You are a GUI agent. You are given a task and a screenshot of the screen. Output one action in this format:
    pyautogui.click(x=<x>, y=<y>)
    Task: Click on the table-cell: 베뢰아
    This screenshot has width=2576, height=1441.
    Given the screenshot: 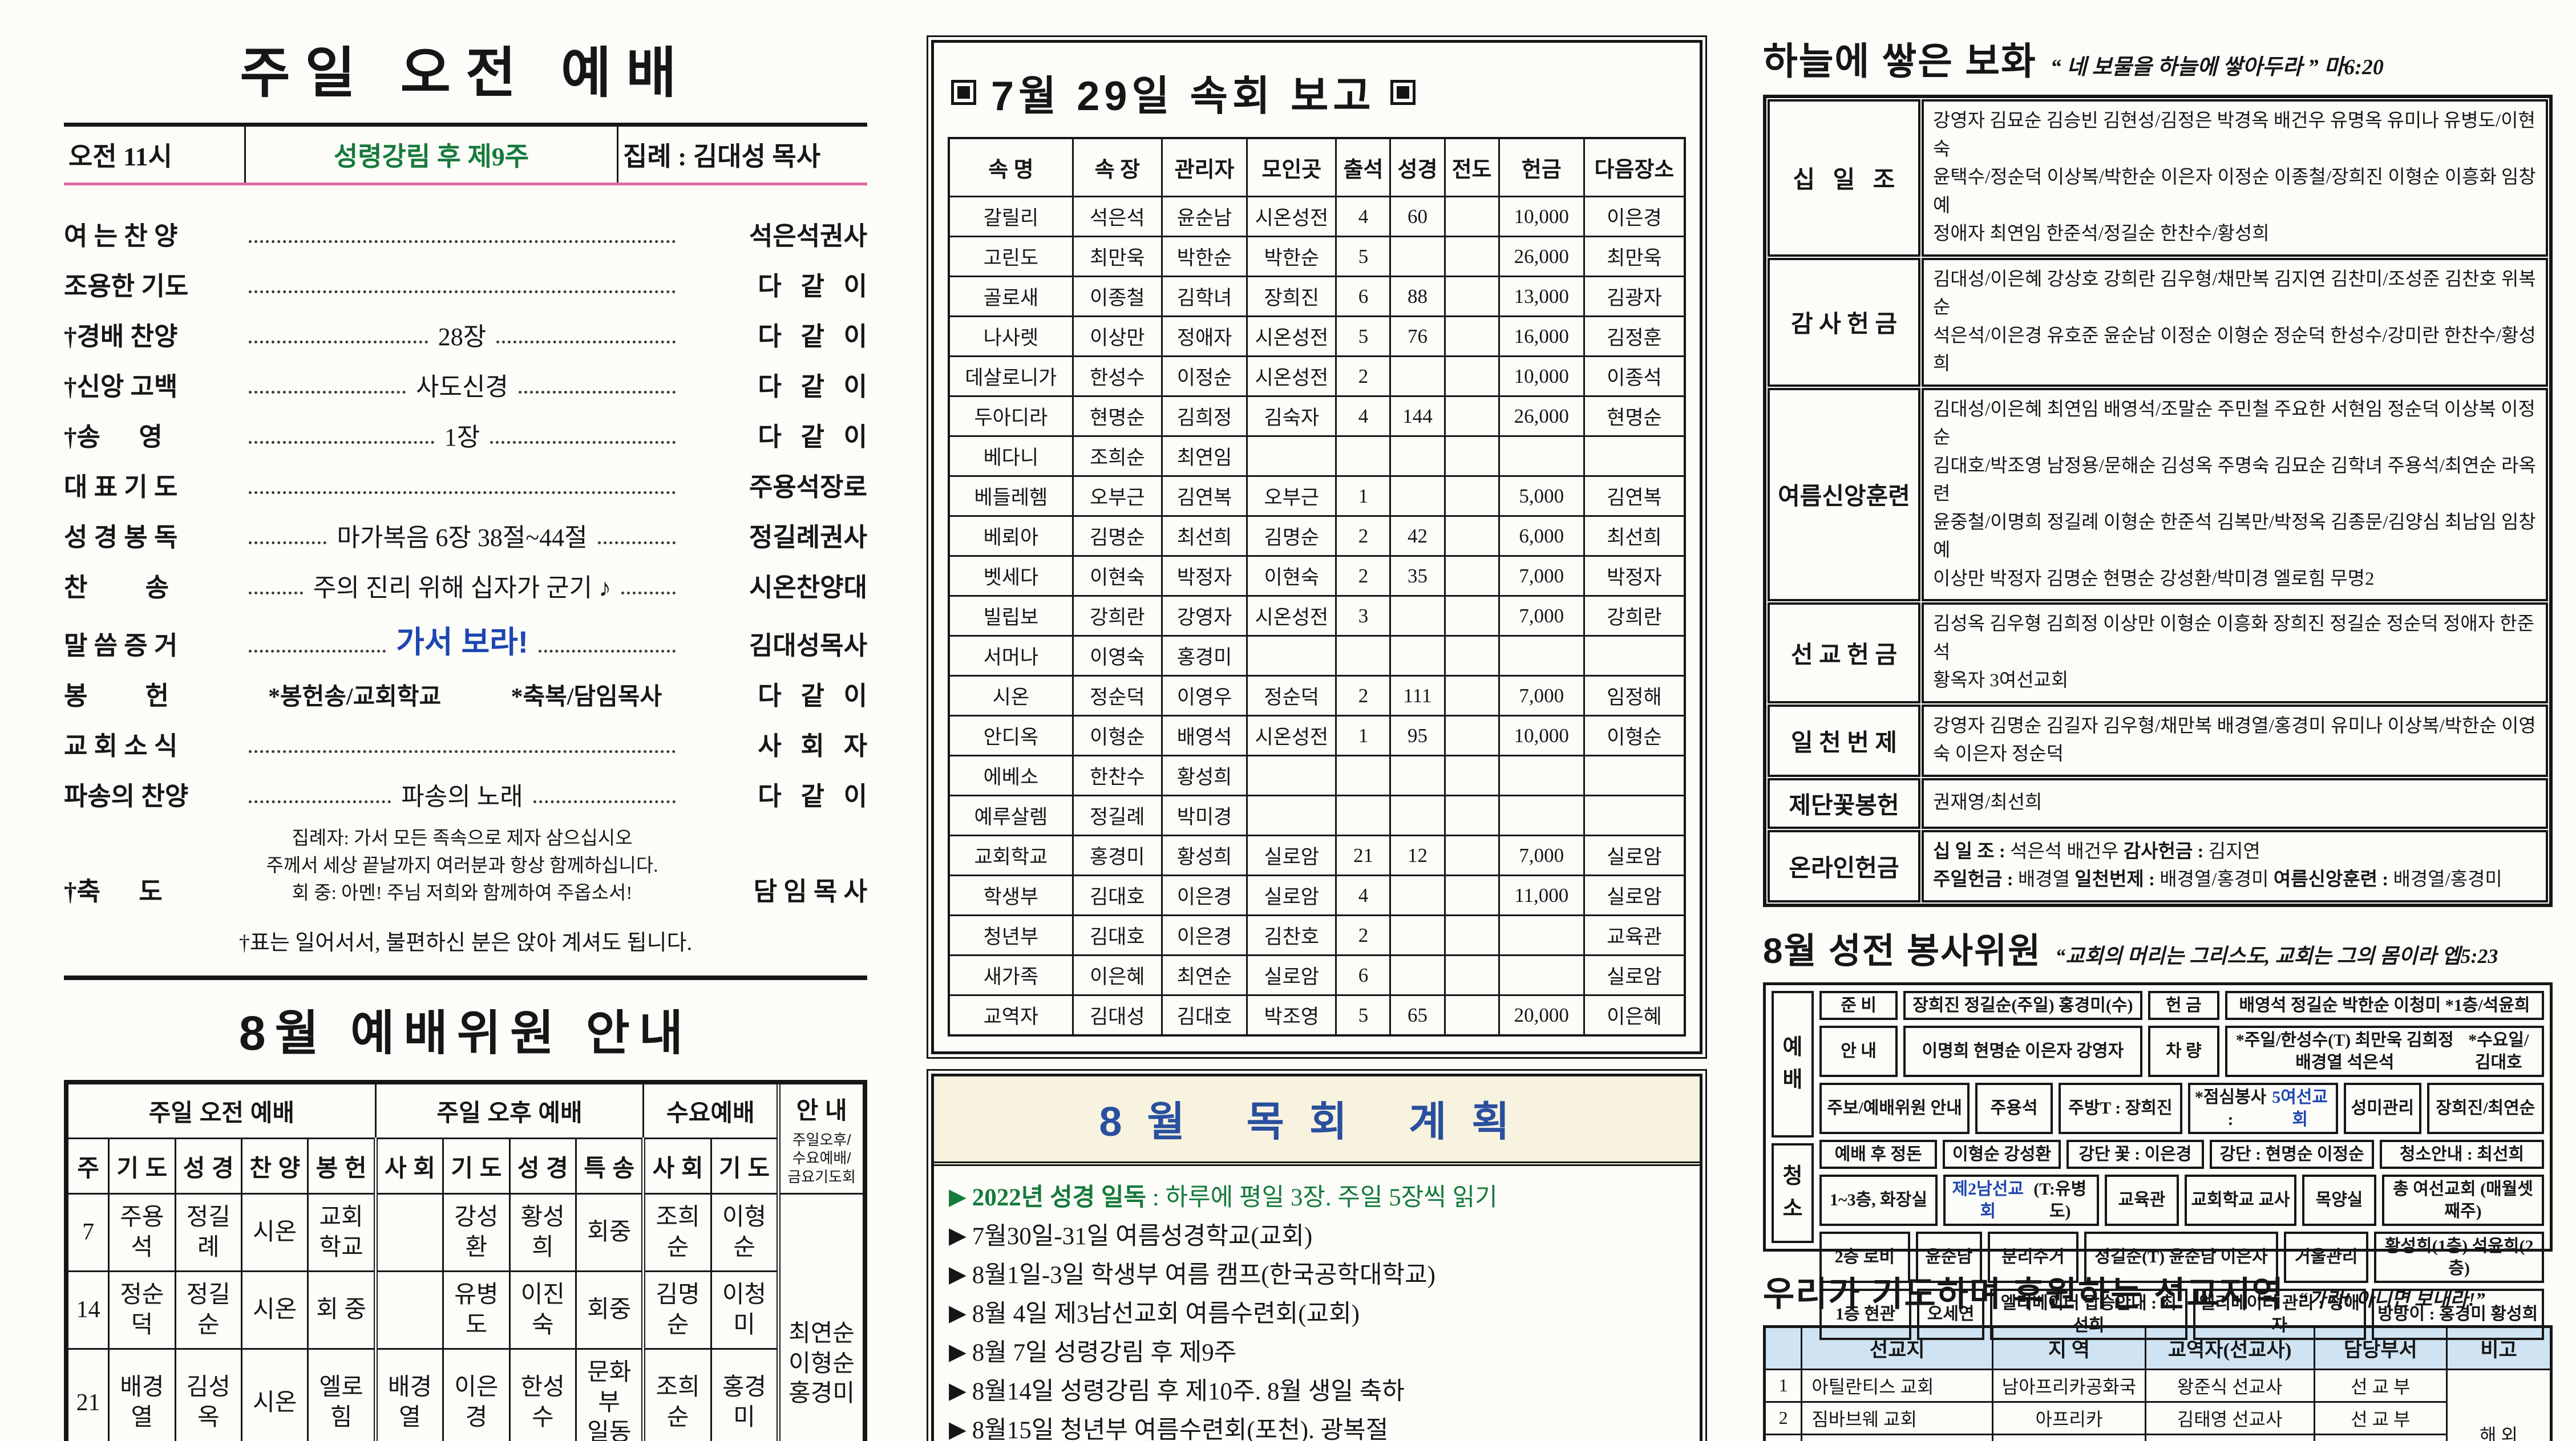 What is the action you would take?
    pyautogui.click(x=1011, y=536)
    